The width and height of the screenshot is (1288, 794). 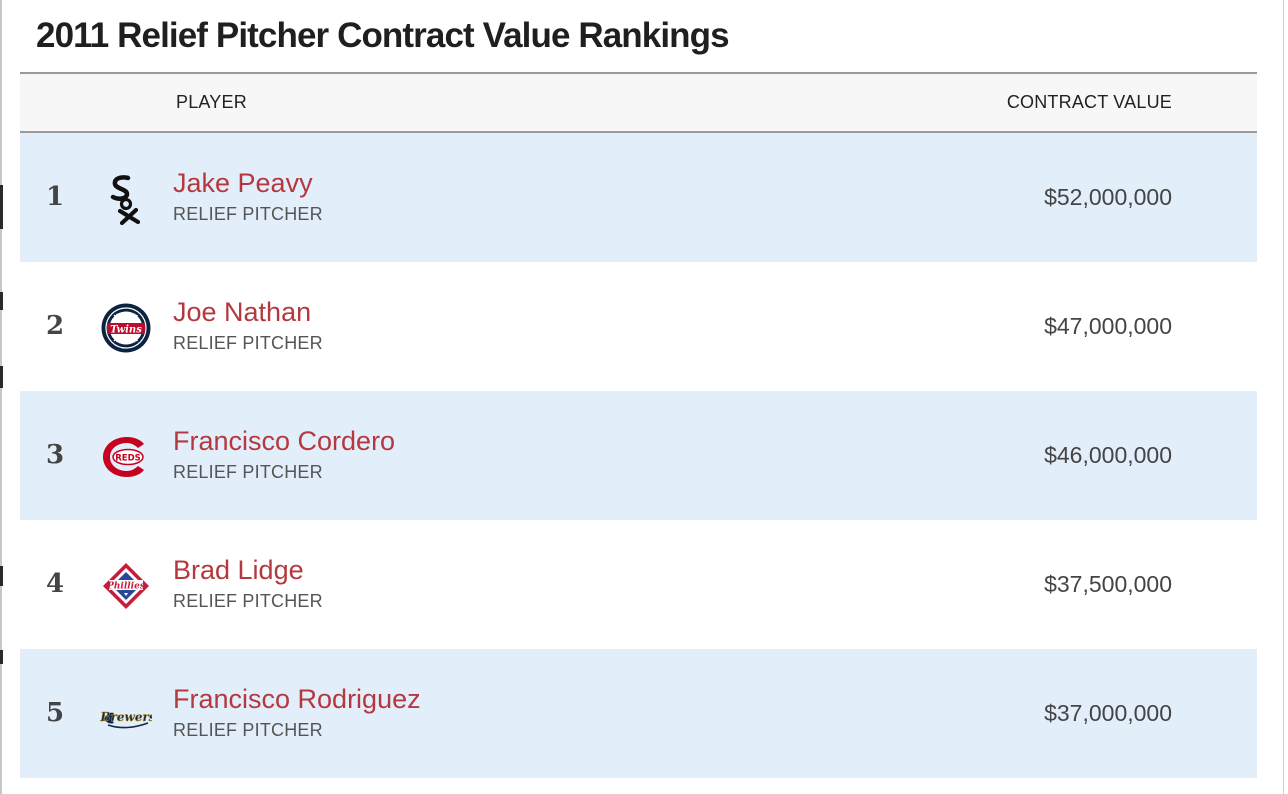 What do you see at coordinates (1089, 102) in the screenshot?
I see `column-header-contract-value: CONTRACT VALUE` at bounding box center [1089, 102].